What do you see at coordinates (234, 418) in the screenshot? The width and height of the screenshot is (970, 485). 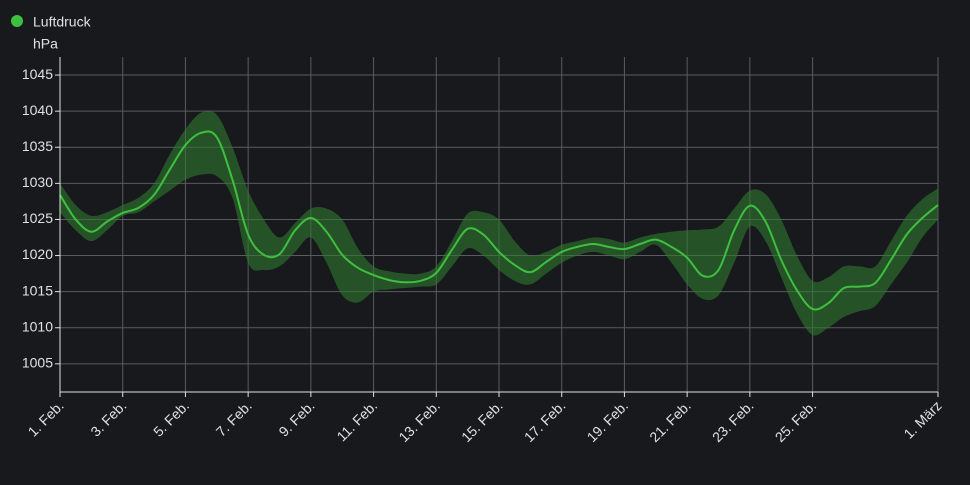 I see `x-tick-label: 7. Feb.` at bounding box center [234, 418].